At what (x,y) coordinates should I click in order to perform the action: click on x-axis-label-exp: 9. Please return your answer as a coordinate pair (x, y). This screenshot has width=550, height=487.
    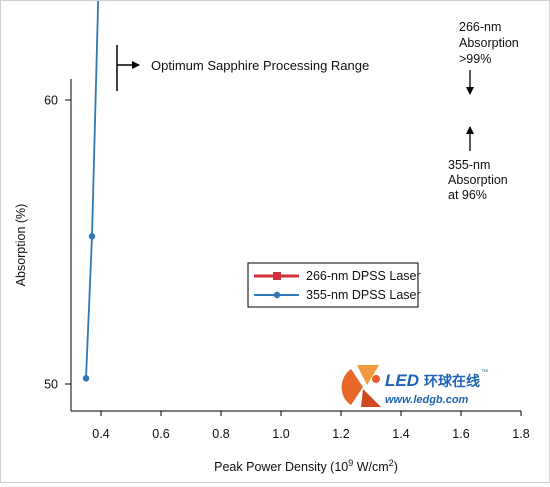
    Looking at the image, I should click on (350, 463).